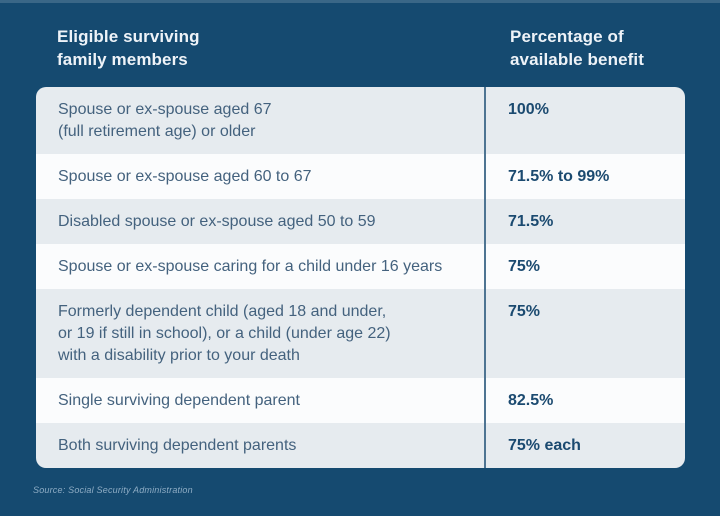 This screenshot has width=720, height=516. What do you see at coordinates (531, 221) in the screenshot?
I see `benefit-value-cell: 71.5%` at bounding box center [531, 221].